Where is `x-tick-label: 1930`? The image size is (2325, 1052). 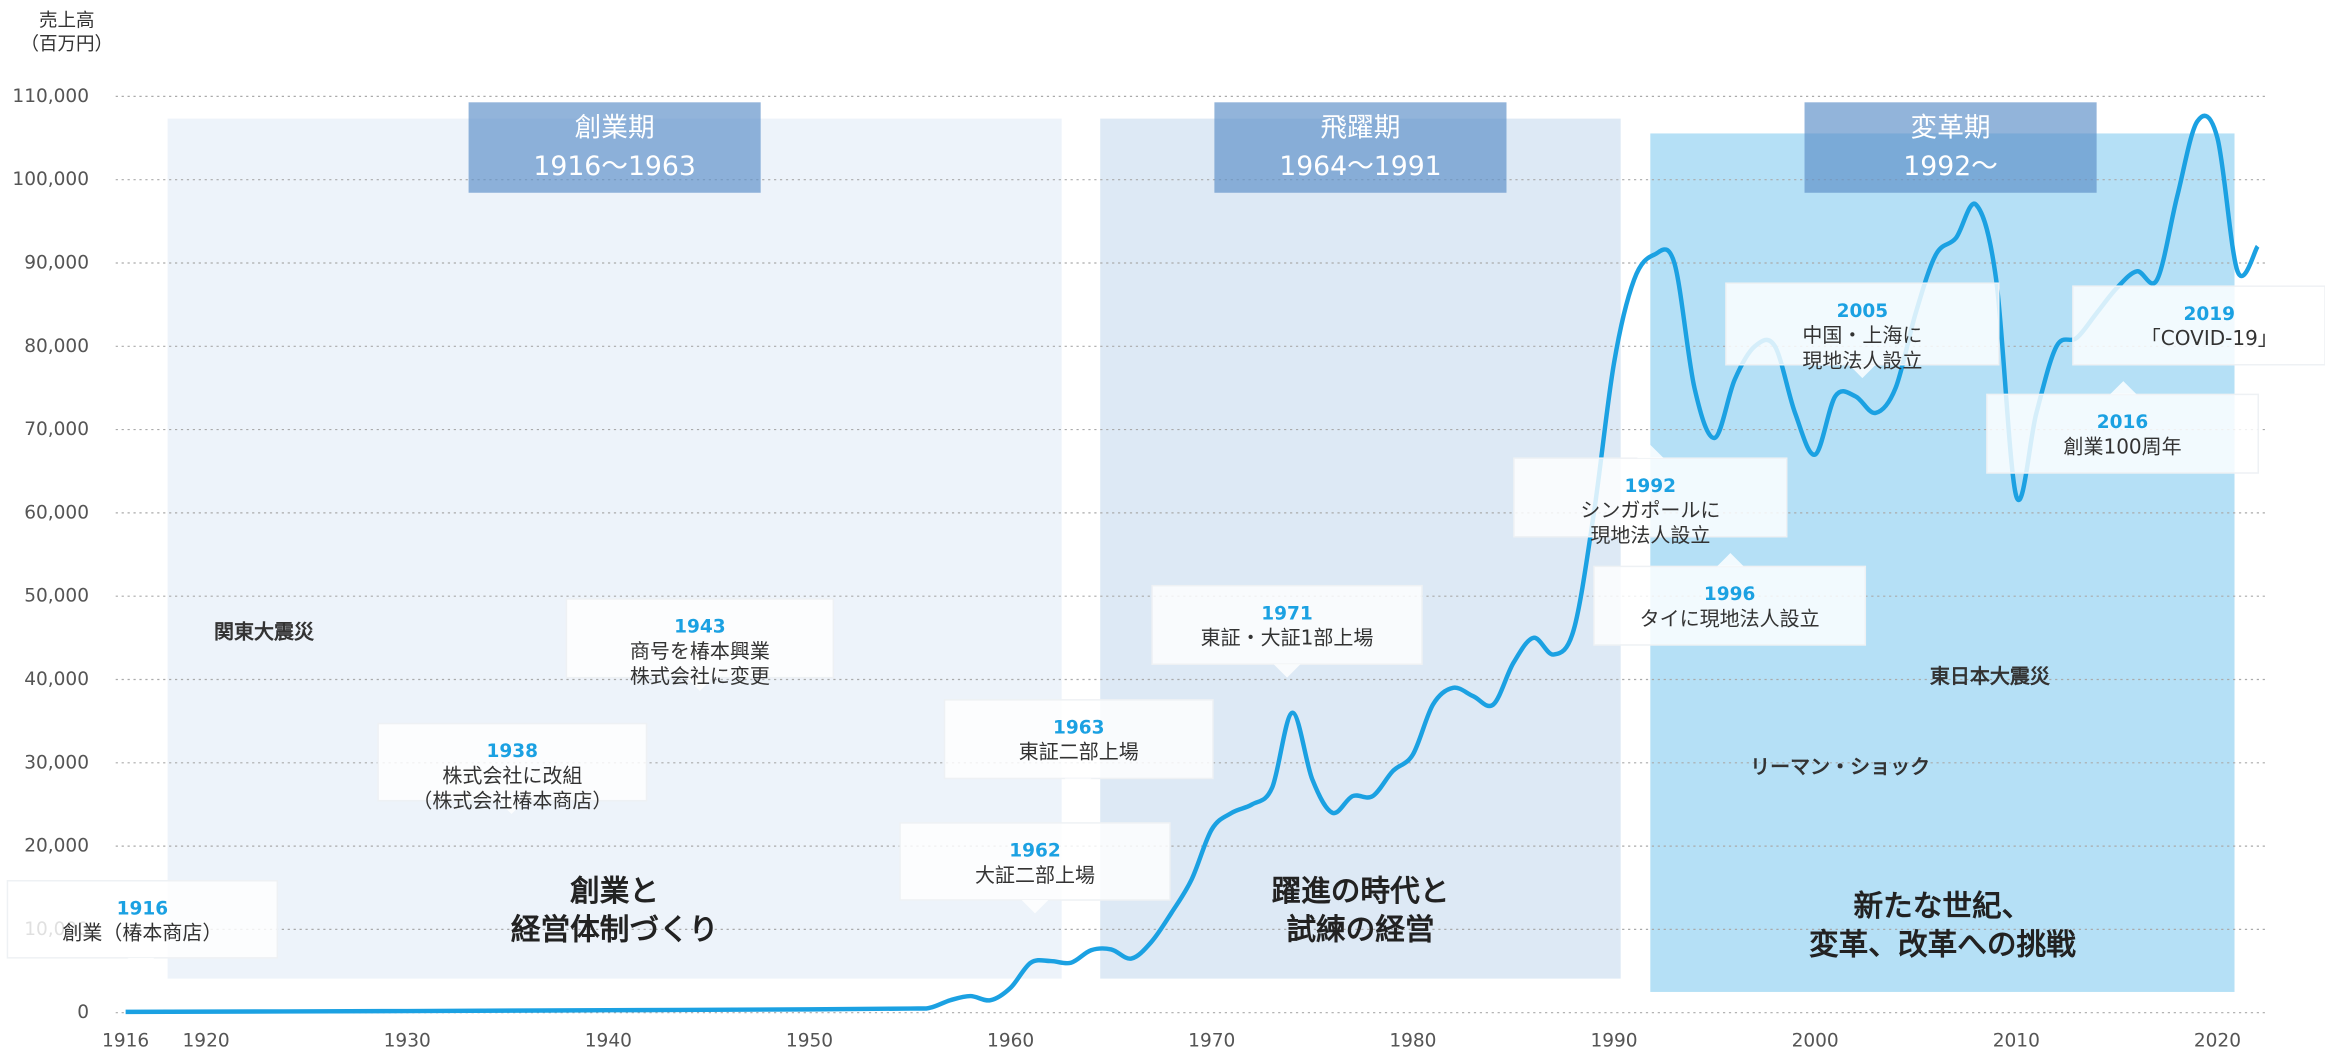 x-tick-label: 1930 is located at coordinates (407, 1040).